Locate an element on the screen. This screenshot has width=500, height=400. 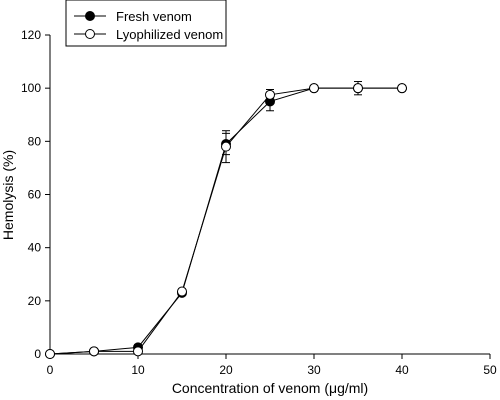
legend-entry-fresh: Fresh venom is located at coordinates (133, 16).